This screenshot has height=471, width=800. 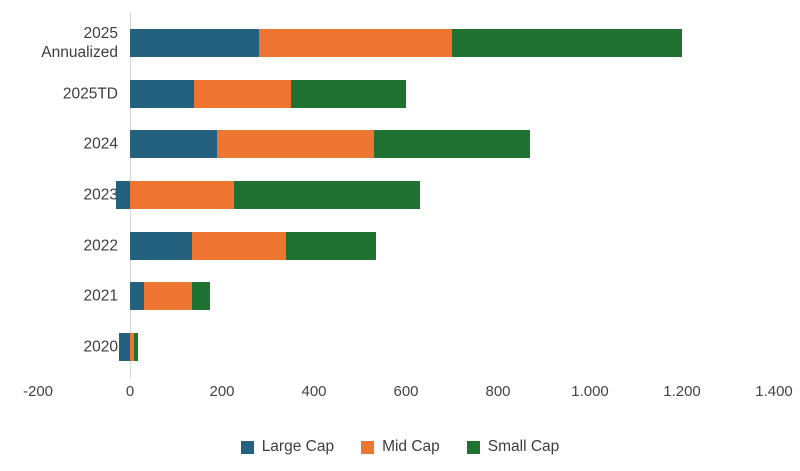 What do you see at coordinates (682, 391) in the screenshot?
I see `x-tick-label: 1.200` at bounding box center [682, 391].